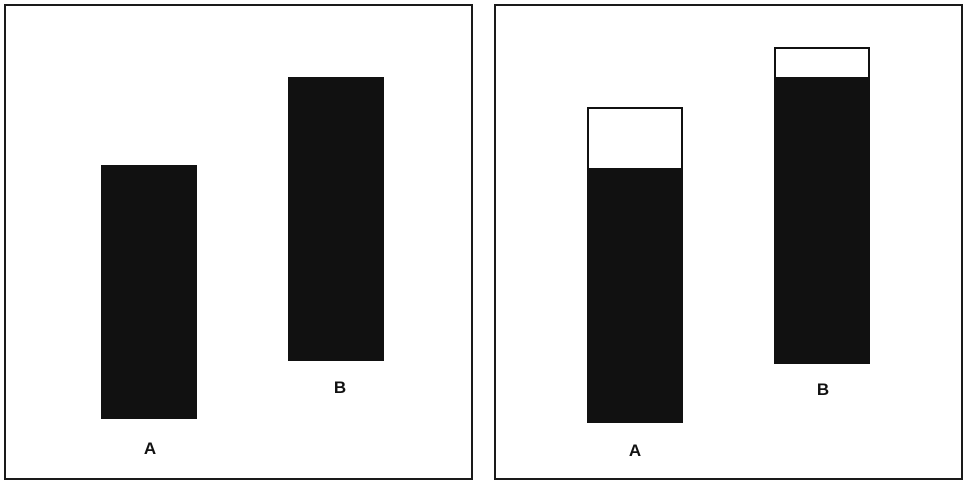 This screenshot has width=972, height=486. What do you see at coordinates (822, 220) in the screenshot?
I see `bar-b-right-filled-segment` at bounding box center [822, 220].